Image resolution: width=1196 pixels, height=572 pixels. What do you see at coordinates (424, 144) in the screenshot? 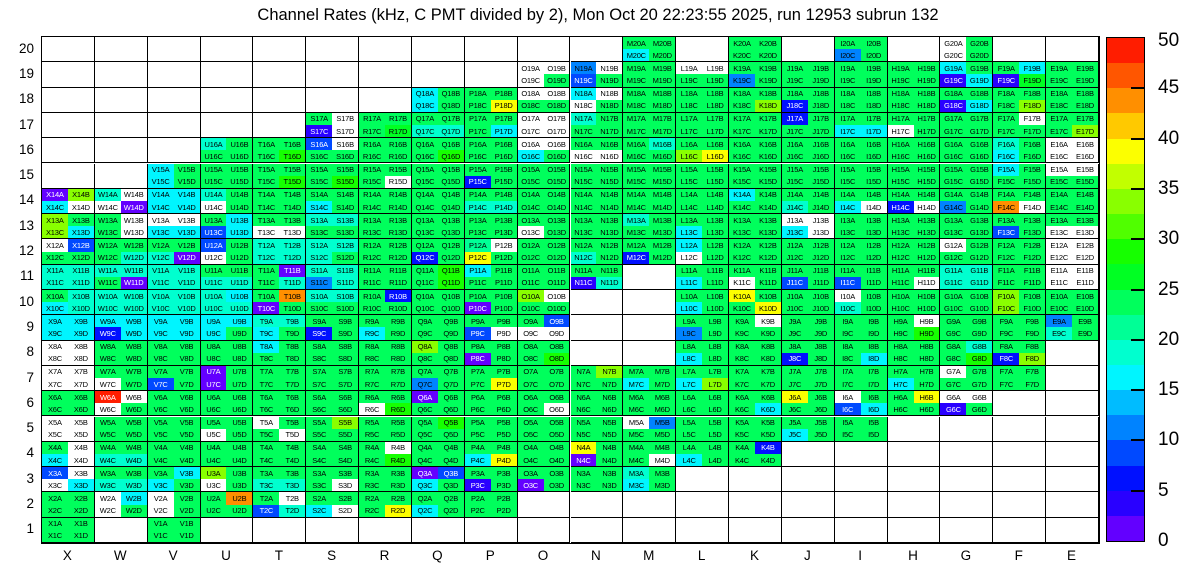
I see `heatmap-cell: Q16A` at bounding box center [424, 144].